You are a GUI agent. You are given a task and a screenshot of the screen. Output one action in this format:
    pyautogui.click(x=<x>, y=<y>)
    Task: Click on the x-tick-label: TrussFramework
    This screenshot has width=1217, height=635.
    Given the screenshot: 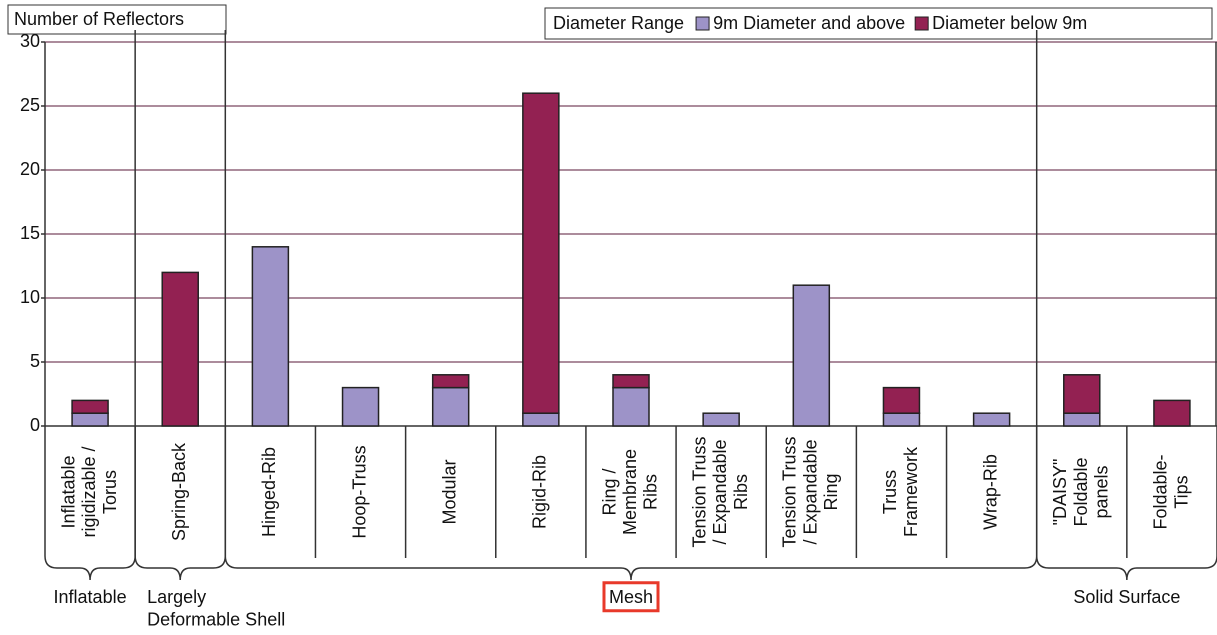 What is the action you would take?
    pyautogui.click(x=900, y=491)
    